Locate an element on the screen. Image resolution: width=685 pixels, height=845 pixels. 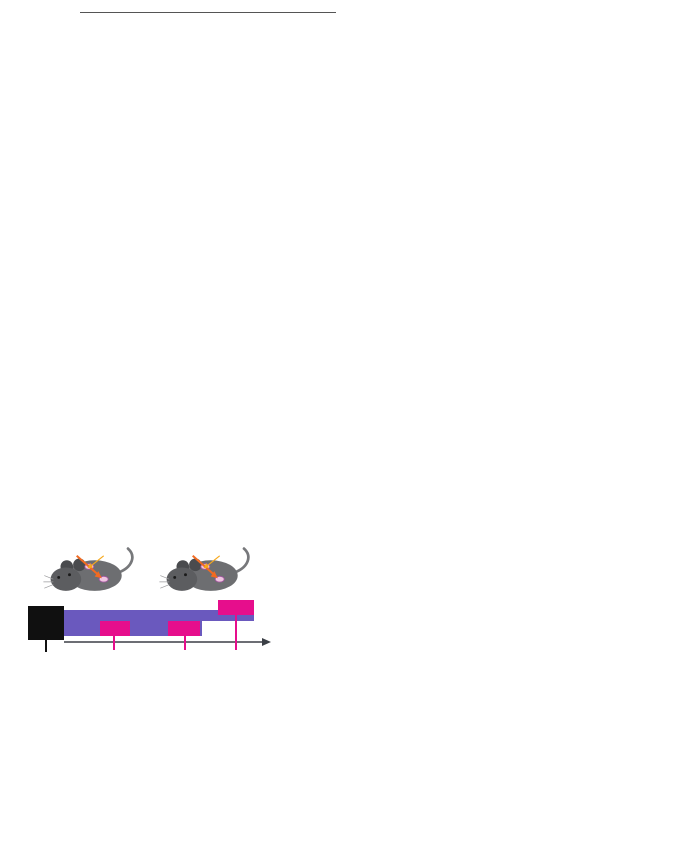
timeline-day0-box is located at coordinates (46, 623).